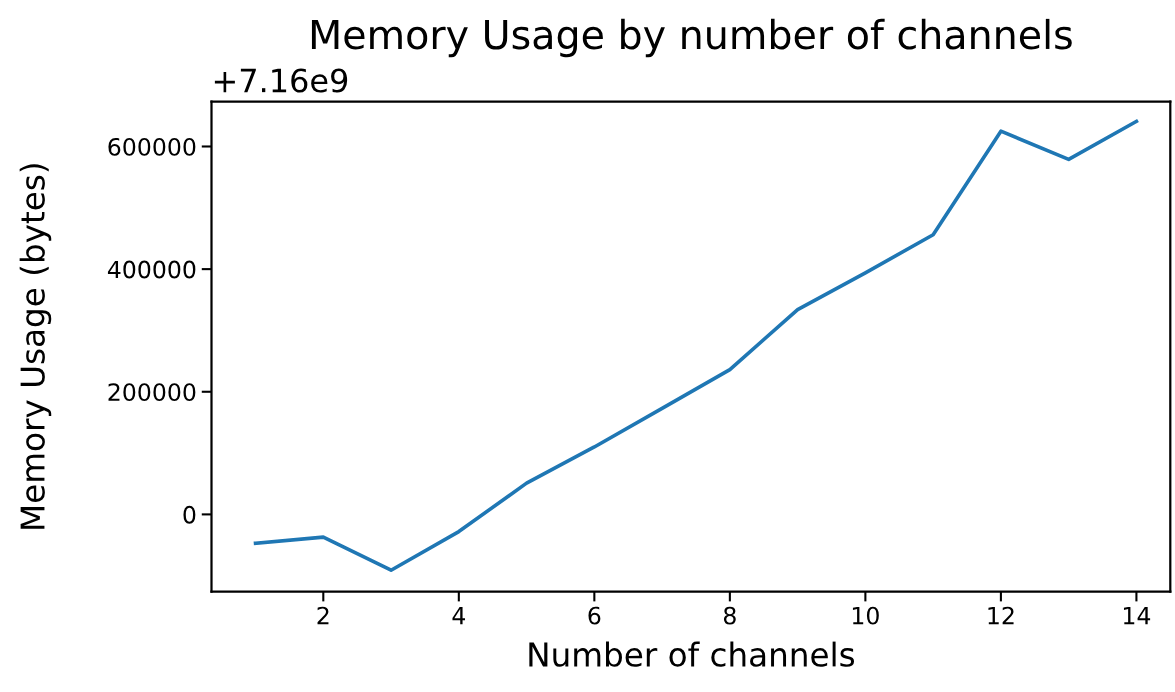 This screenshot has height=692, width=1175. Describe the element at coordinates (281, 80) in the screenshot. I see `text: +7.16e9` at that location.